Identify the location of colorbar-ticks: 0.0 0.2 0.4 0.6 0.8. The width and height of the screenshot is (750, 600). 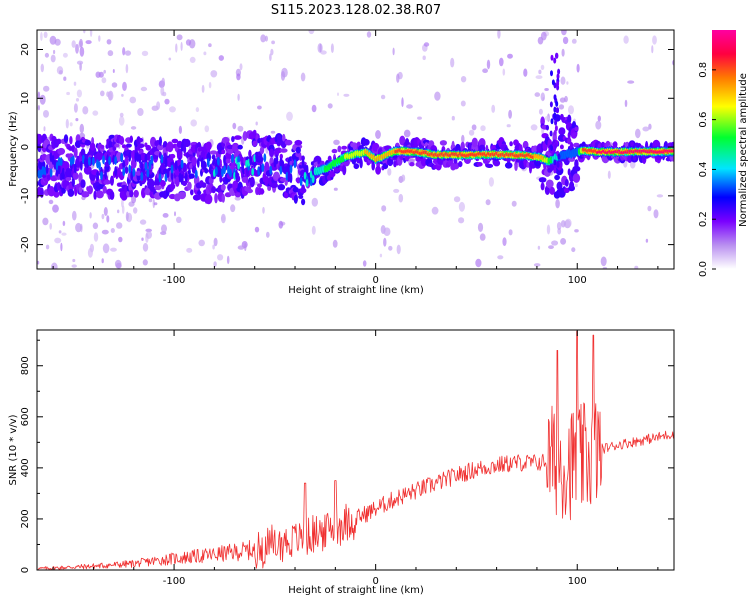
(707, 169).